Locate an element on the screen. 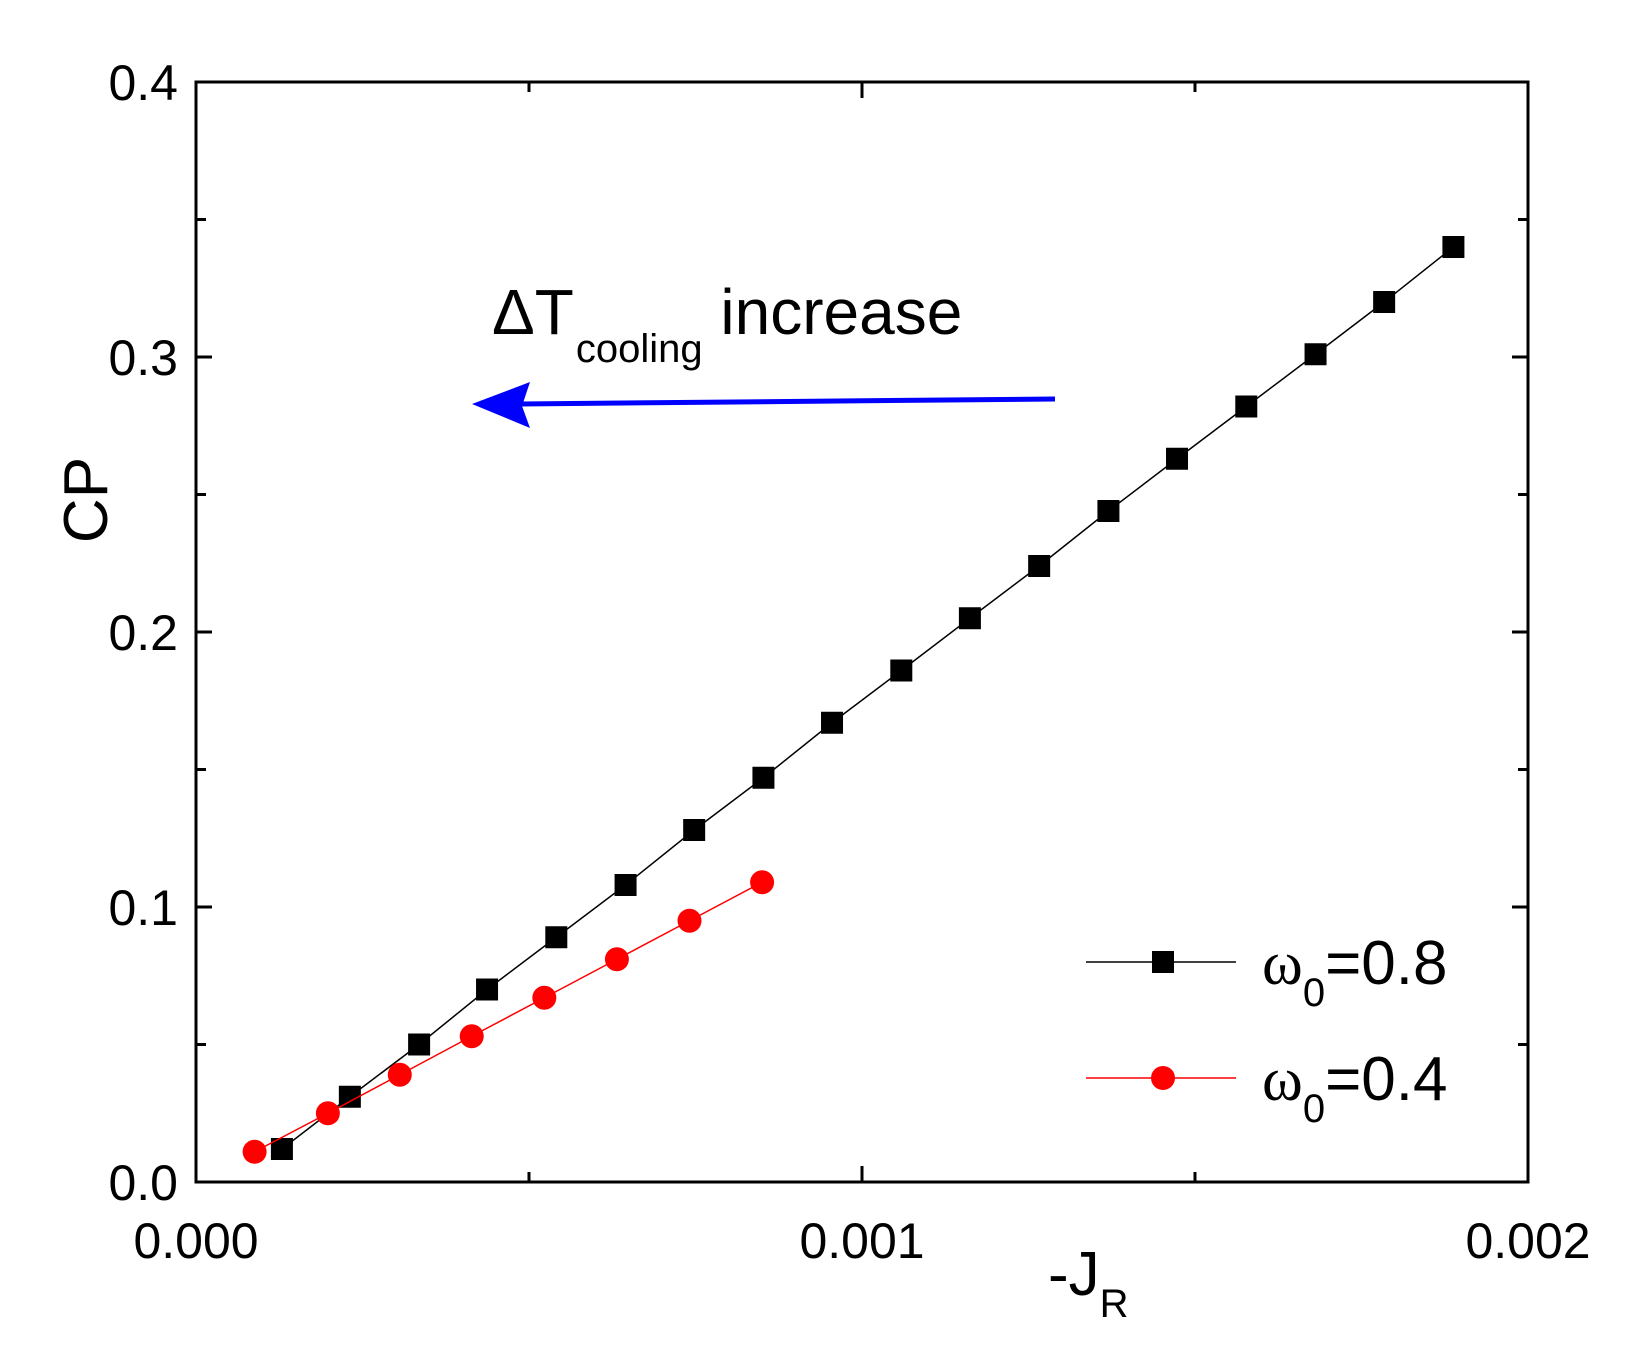  y-tick-label: 0.2 is located at coordinates (143, 633).